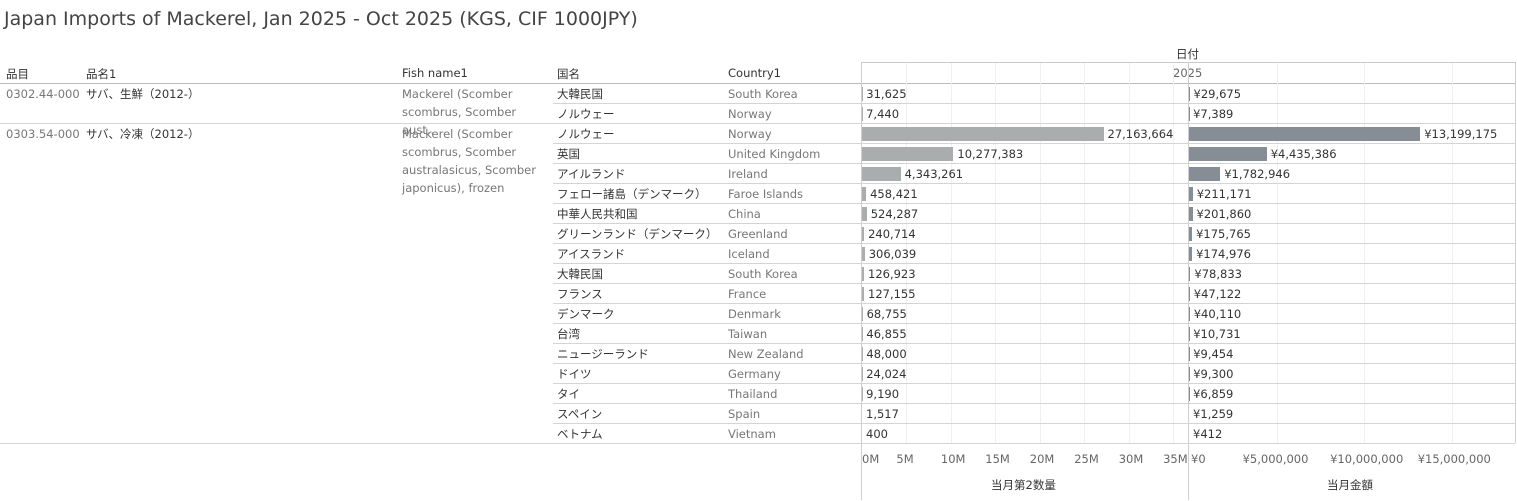 The image size is (1517, 501). I want to click on date-header: 日付, so click(1187, 54).